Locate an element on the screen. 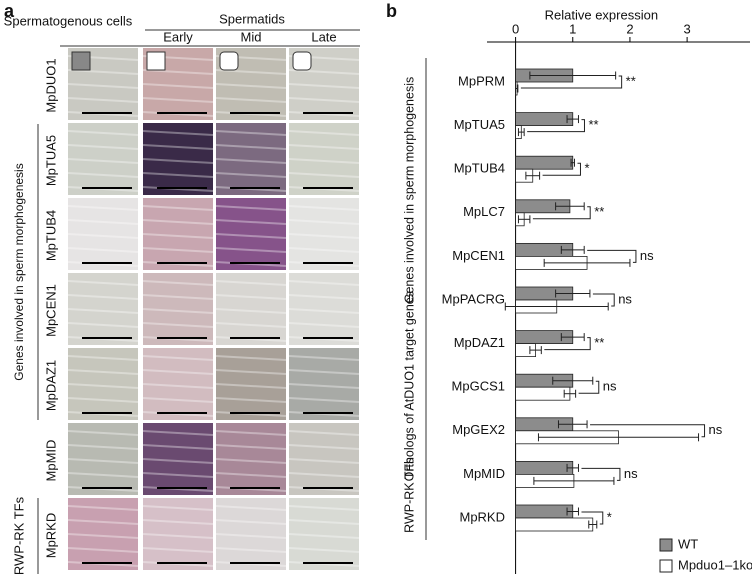  column-header: Spermatids is located at coordinates (252, 18).